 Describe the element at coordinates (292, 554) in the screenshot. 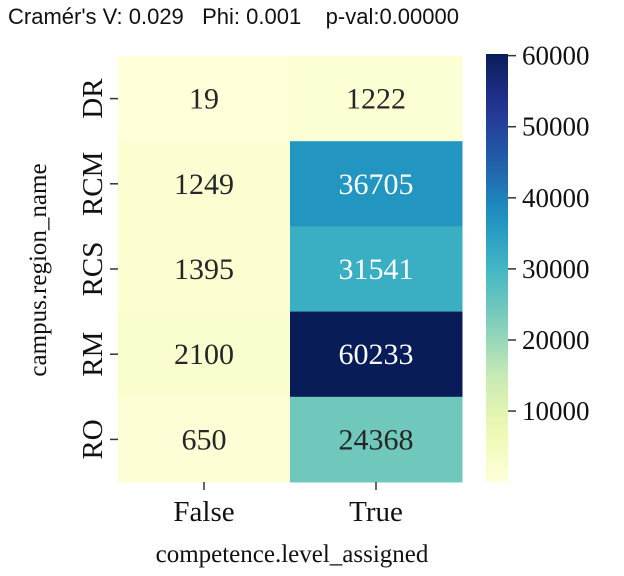

I see `x-axis-label: competence.level_assigned` at that location.